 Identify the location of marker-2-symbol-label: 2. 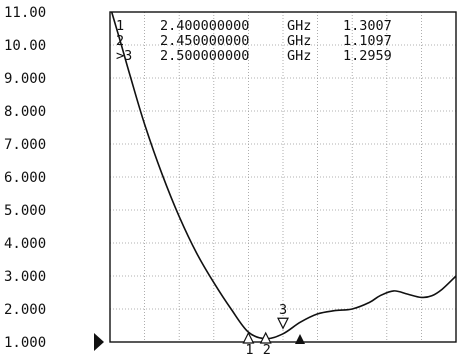
(267, 350).